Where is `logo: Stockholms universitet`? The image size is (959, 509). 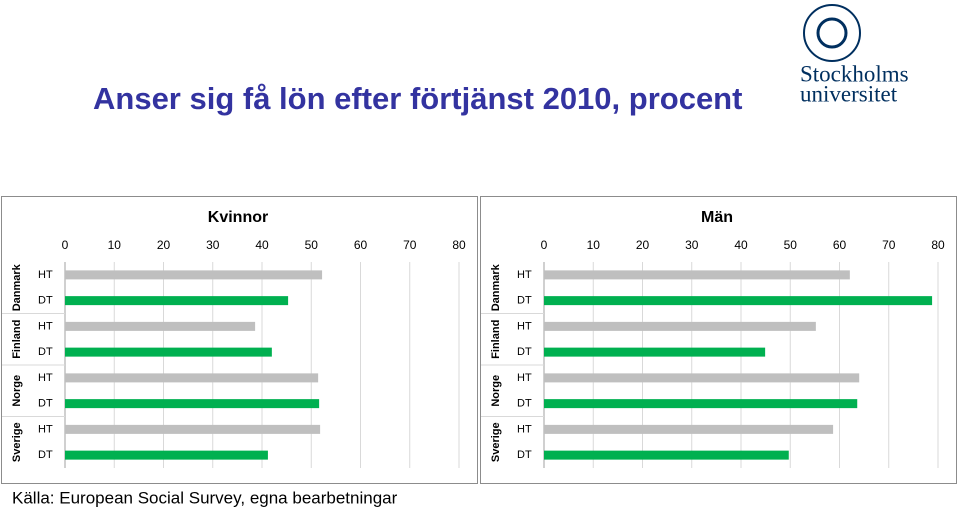 logo: Stockholms universitet is located at coordinates (854, 55).